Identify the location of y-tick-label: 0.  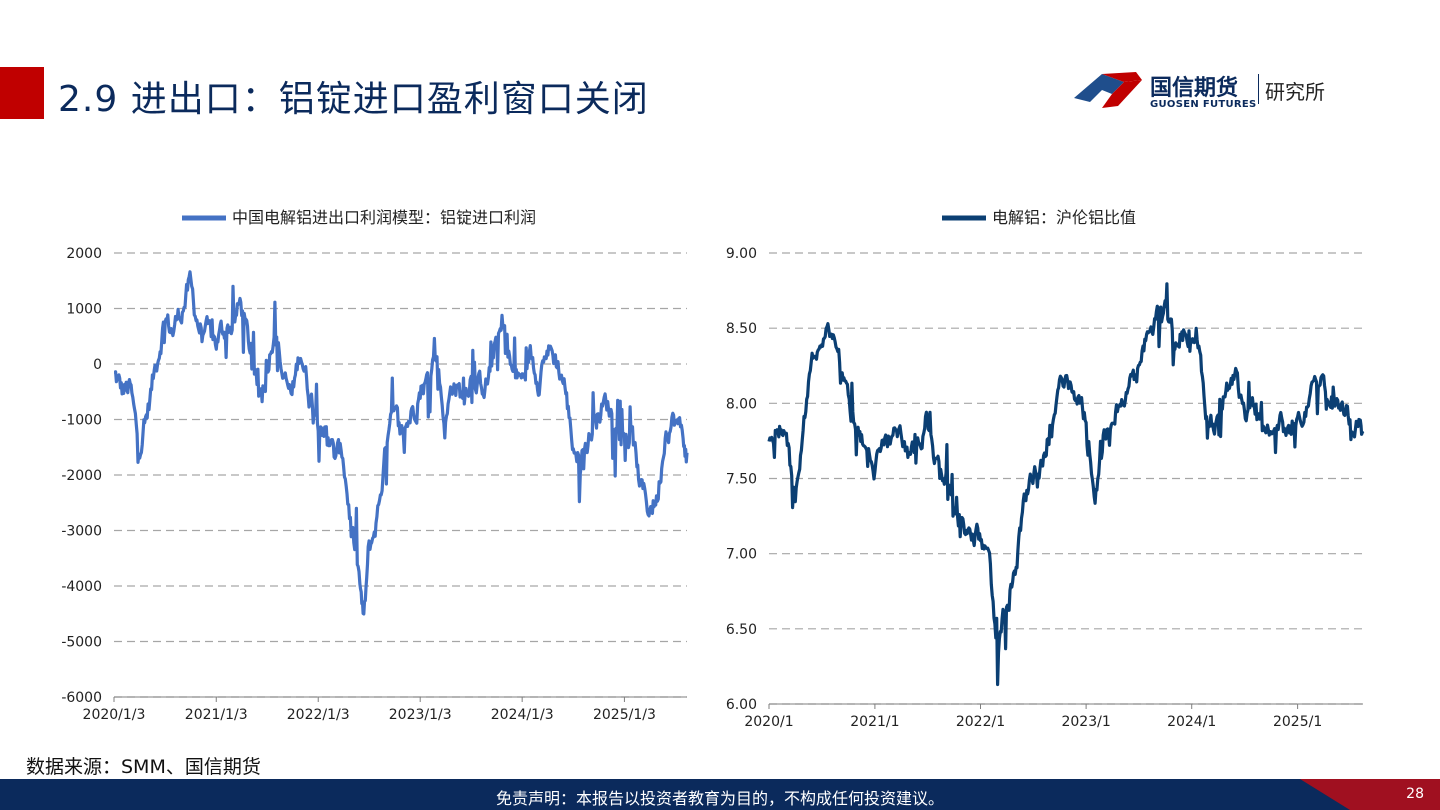
(97, 365).